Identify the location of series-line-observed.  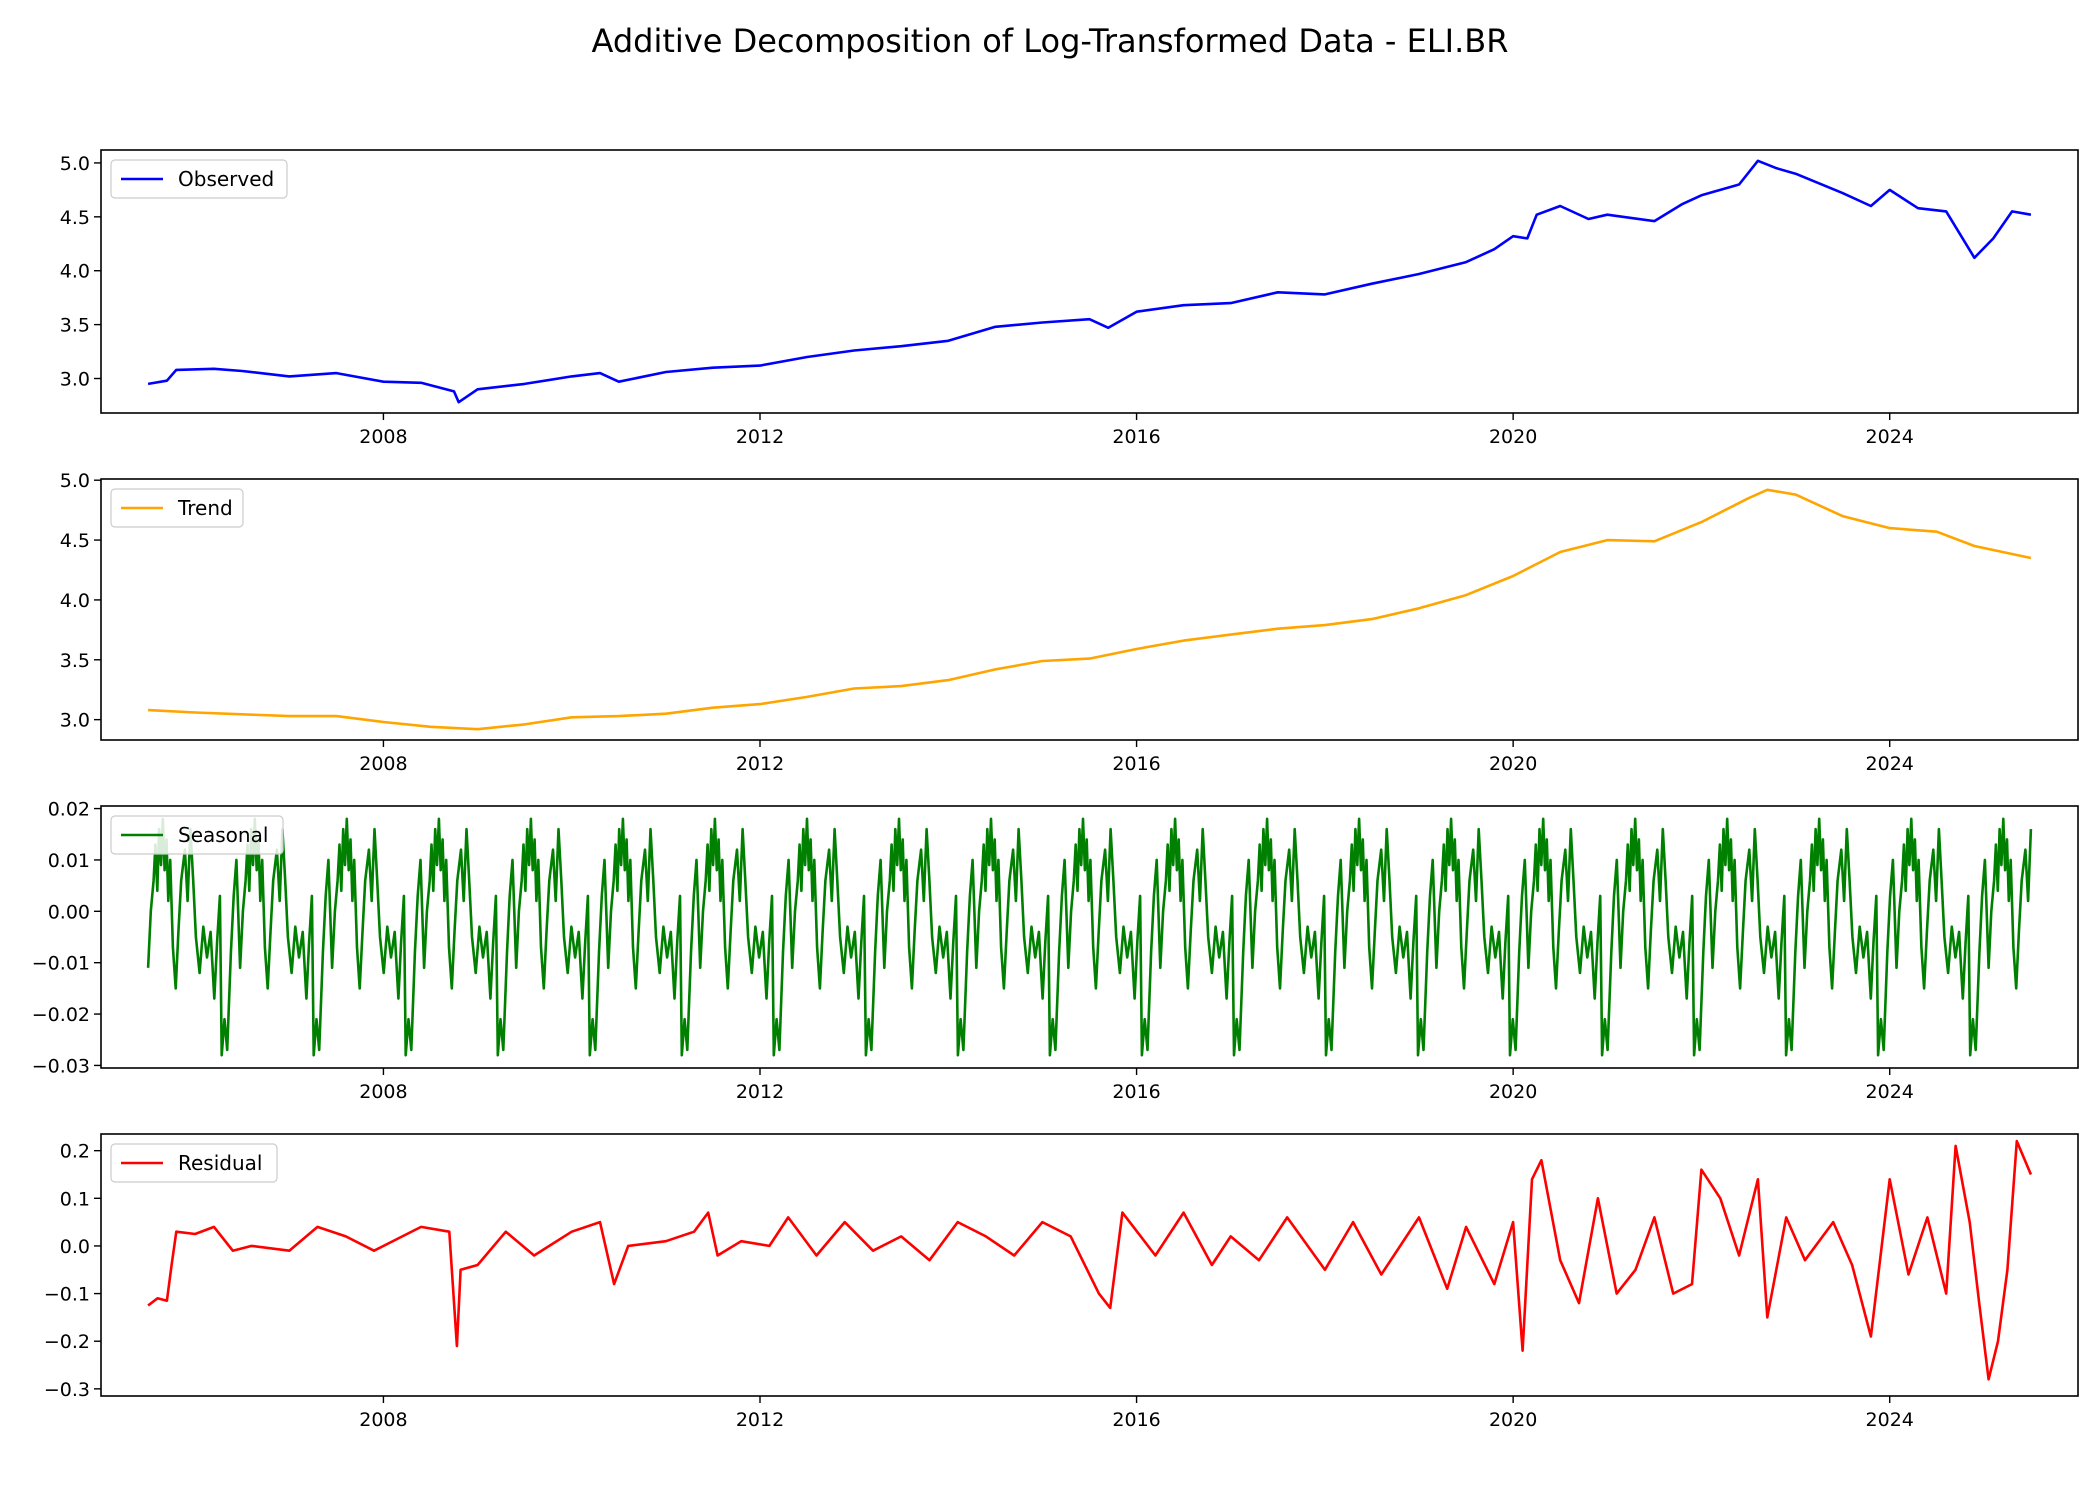
(1089, 281).